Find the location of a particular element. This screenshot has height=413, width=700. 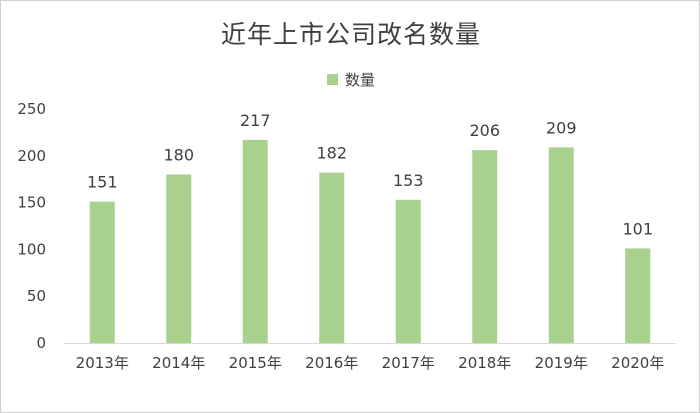

bar-2018年 is located at coordinates (485, 246).